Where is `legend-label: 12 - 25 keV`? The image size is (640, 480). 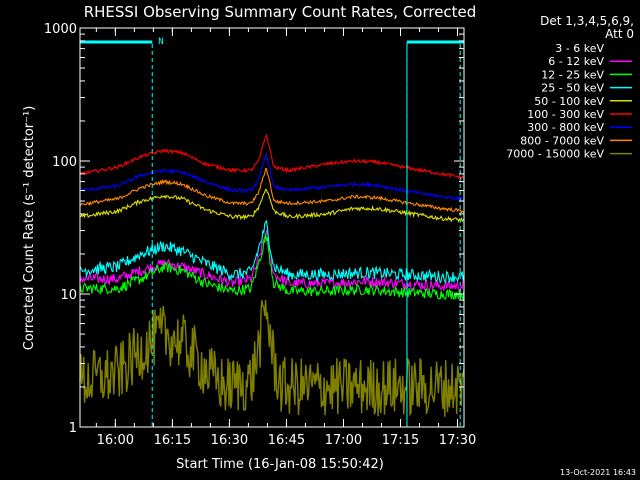
legend-label: 12 - 25 keV is located at coordinates (572, 74).